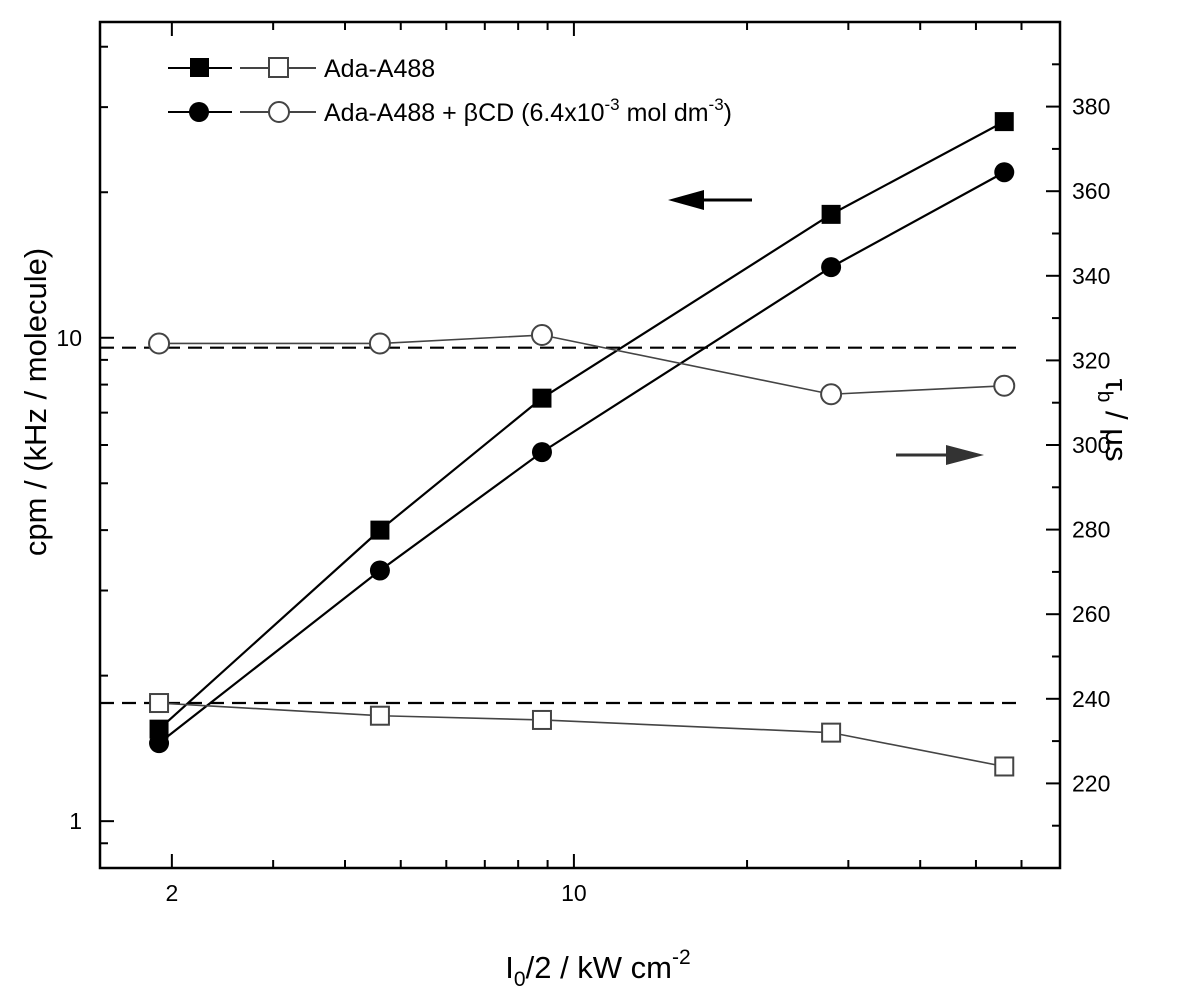 This screenshot has width=1196, height=1000. What do you see at coordinates (278, 67) in the screenshot?
I see `legend-marker-open-square` at bounding box center [278, 67].